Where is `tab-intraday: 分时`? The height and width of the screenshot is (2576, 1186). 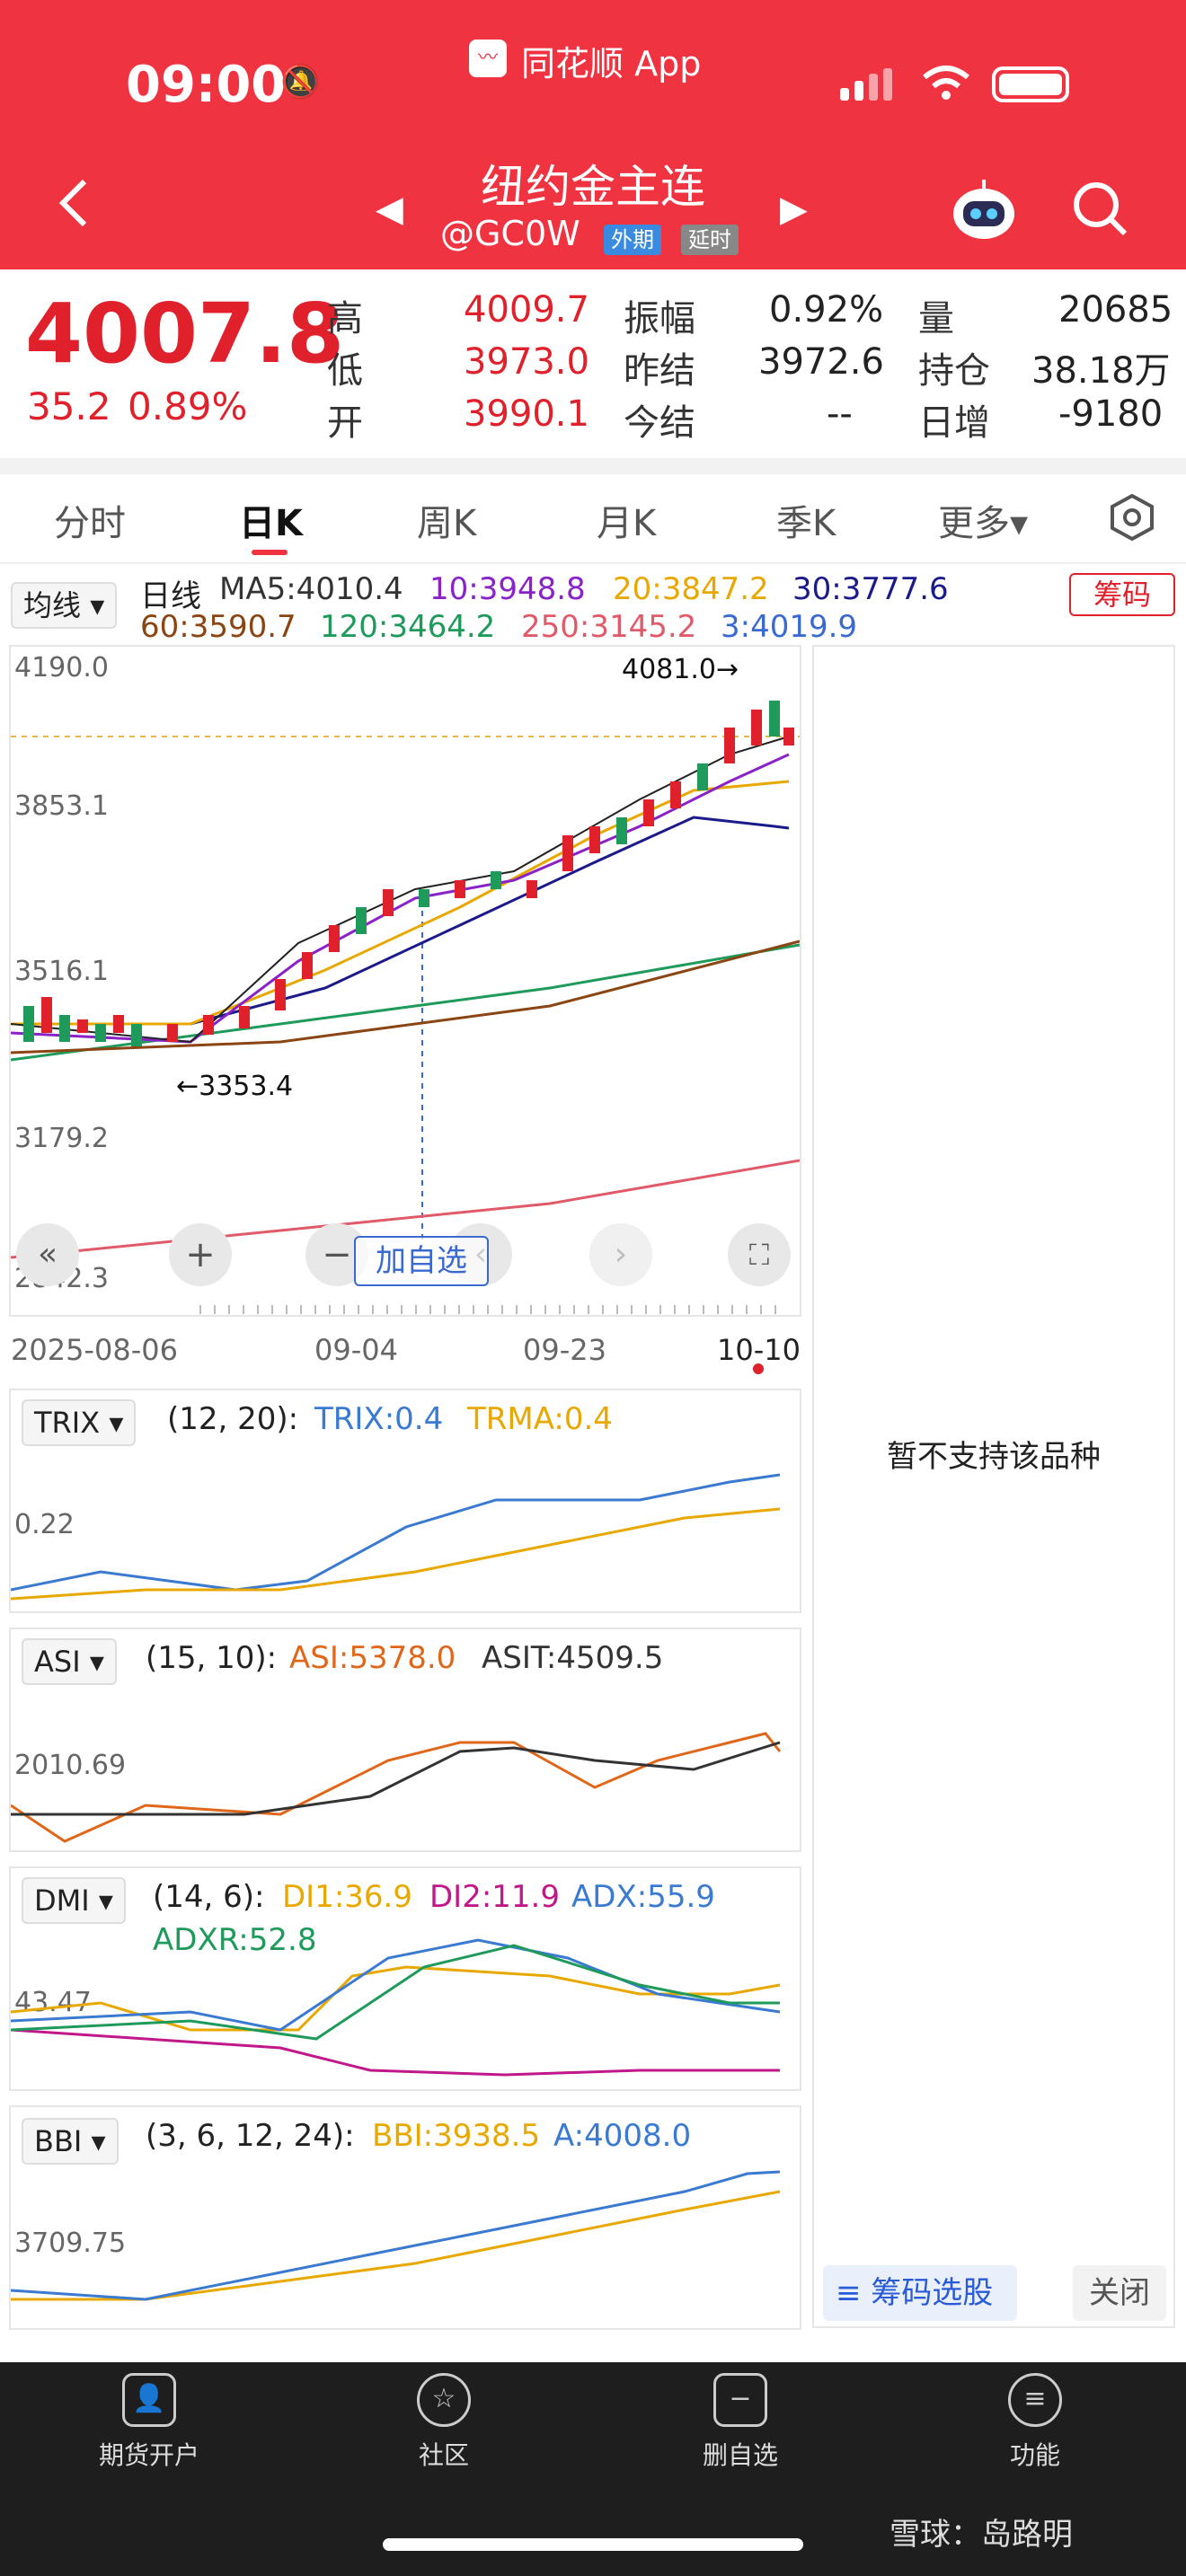
tab-intraday: 分时 is located at coordinates (90, 523).